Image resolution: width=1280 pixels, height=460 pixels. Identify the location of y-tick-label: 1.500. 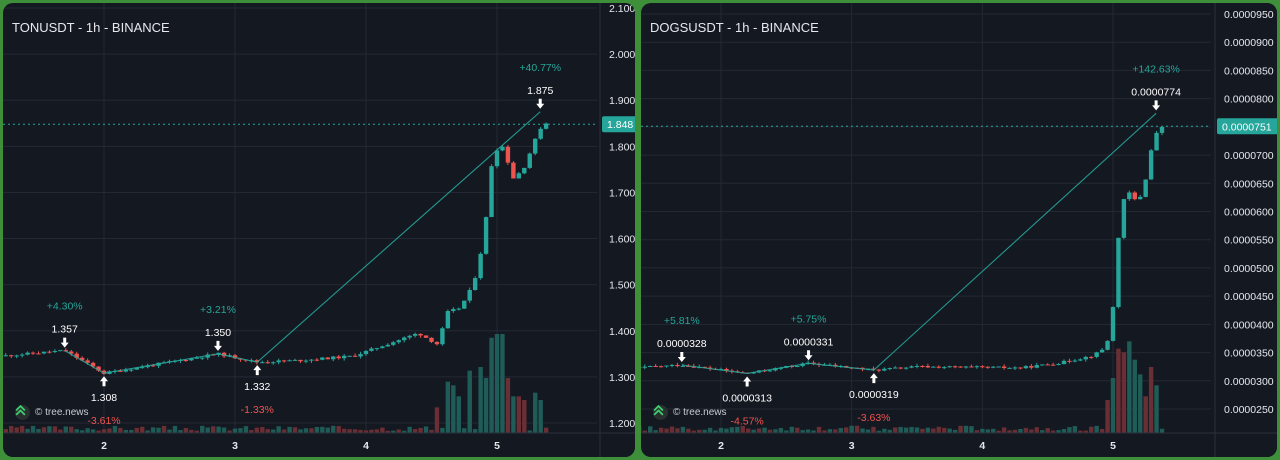
(622, 286).